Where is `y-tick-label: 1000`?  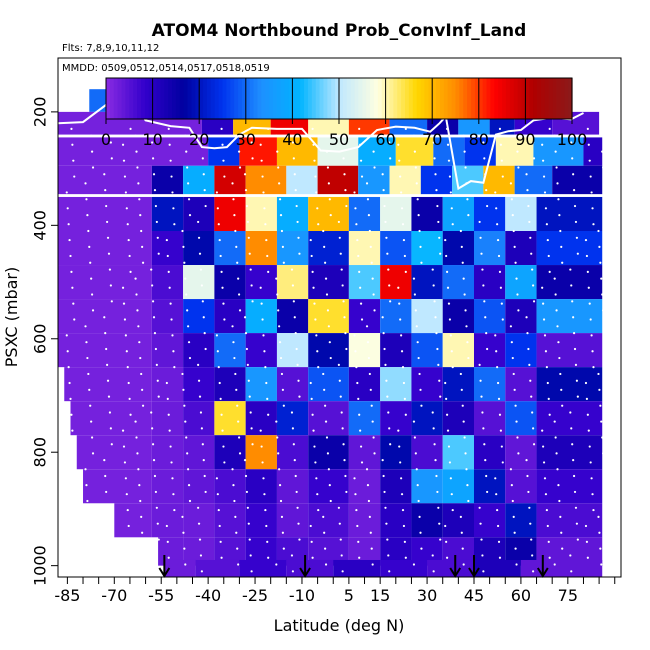
y-tick-label: 1000 is located at coordinates (40, 565).